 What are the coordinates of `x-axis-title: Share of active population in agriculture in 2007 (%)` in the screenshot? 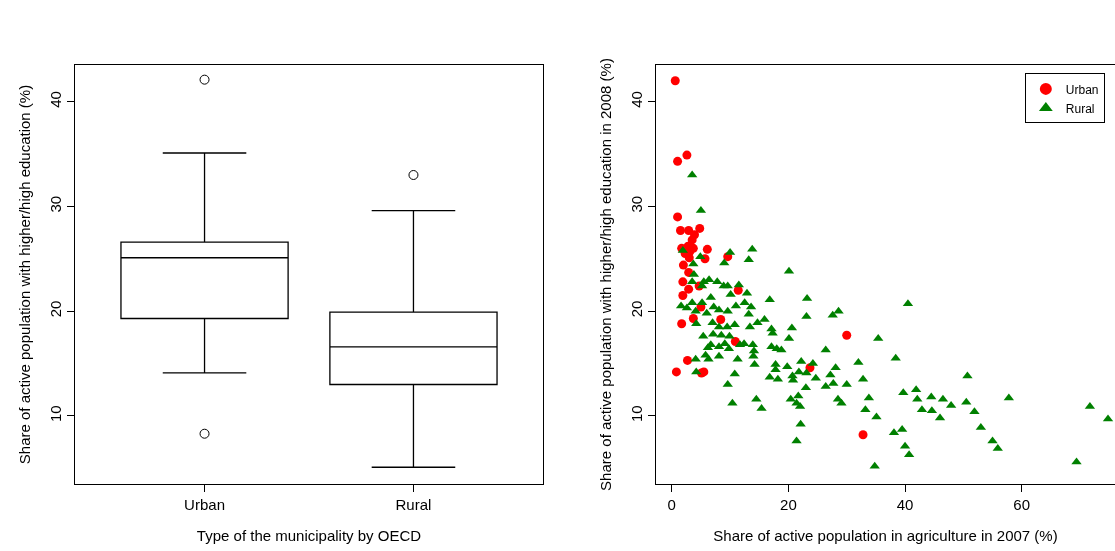 It's located at (885, 535).